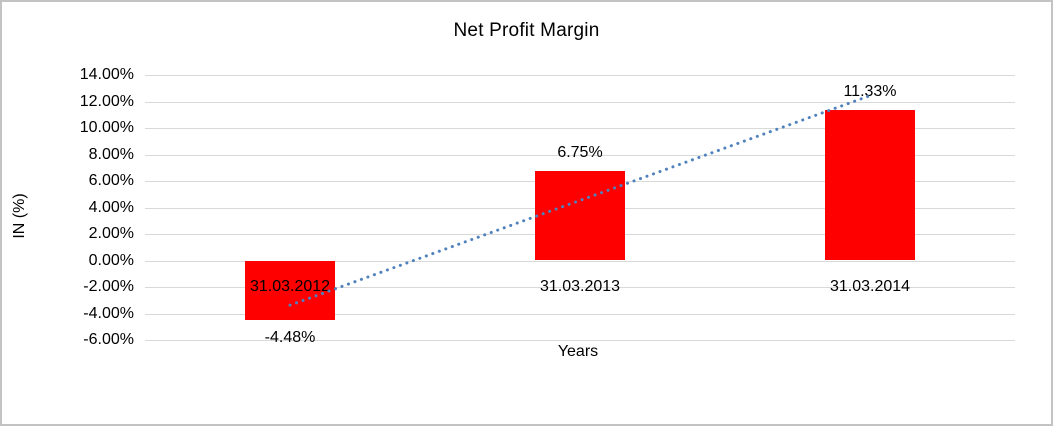 This screenshot has height=426, width=1053. What do you see at coordinates (108, 286) in the screenshot?
I see `y-axis-tick-label: -2.00%` at bounding box center [108, 286].